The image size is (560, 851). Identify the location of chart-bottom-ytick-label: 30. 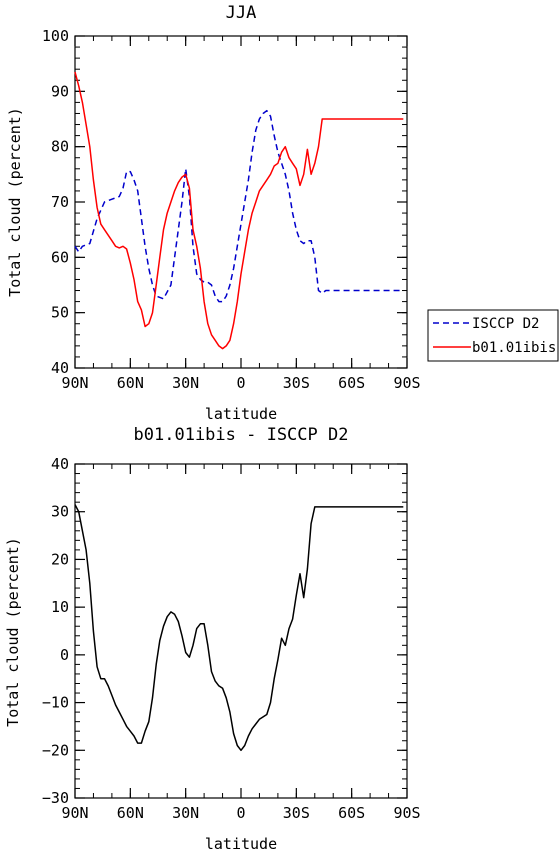
(60, 512).